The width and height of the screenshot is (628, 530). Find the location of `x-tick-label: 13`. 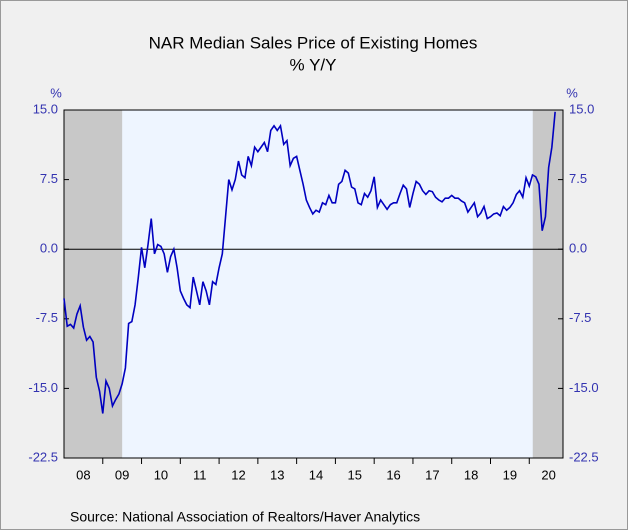

x-tick-label: 13 is located at coordinates (277, 474).